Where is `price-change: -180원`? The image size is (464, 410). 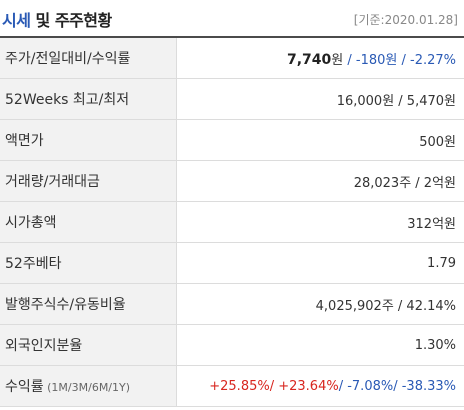 price-change: -180원 is located at coordinates (376, 60).